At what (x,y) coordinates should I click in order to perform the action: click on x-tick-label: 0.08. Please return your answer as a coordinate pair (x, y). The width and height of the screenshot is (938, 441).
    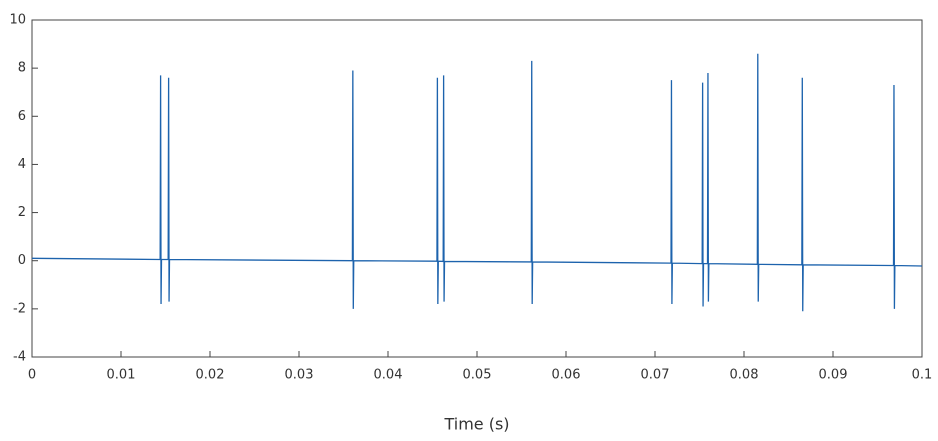
    Looking at the image, I should click on (744, 375).